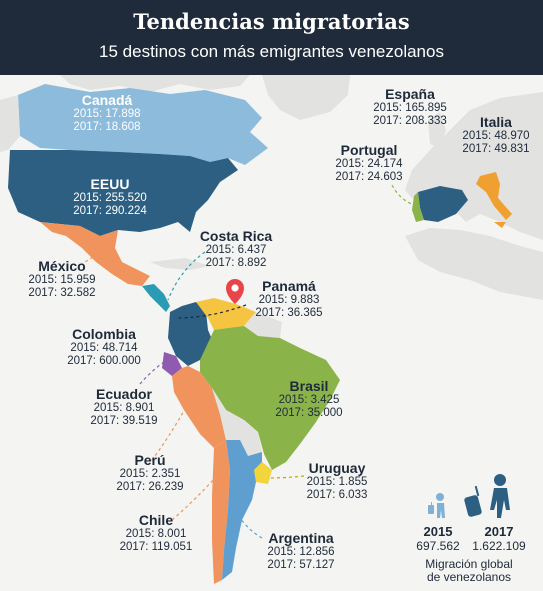 The image size is (543, 591). What do you see at coordinates (469, 564) in the screenshot?
I see `summary-caption-line1: Migración global` at bounding box center [469, 564].